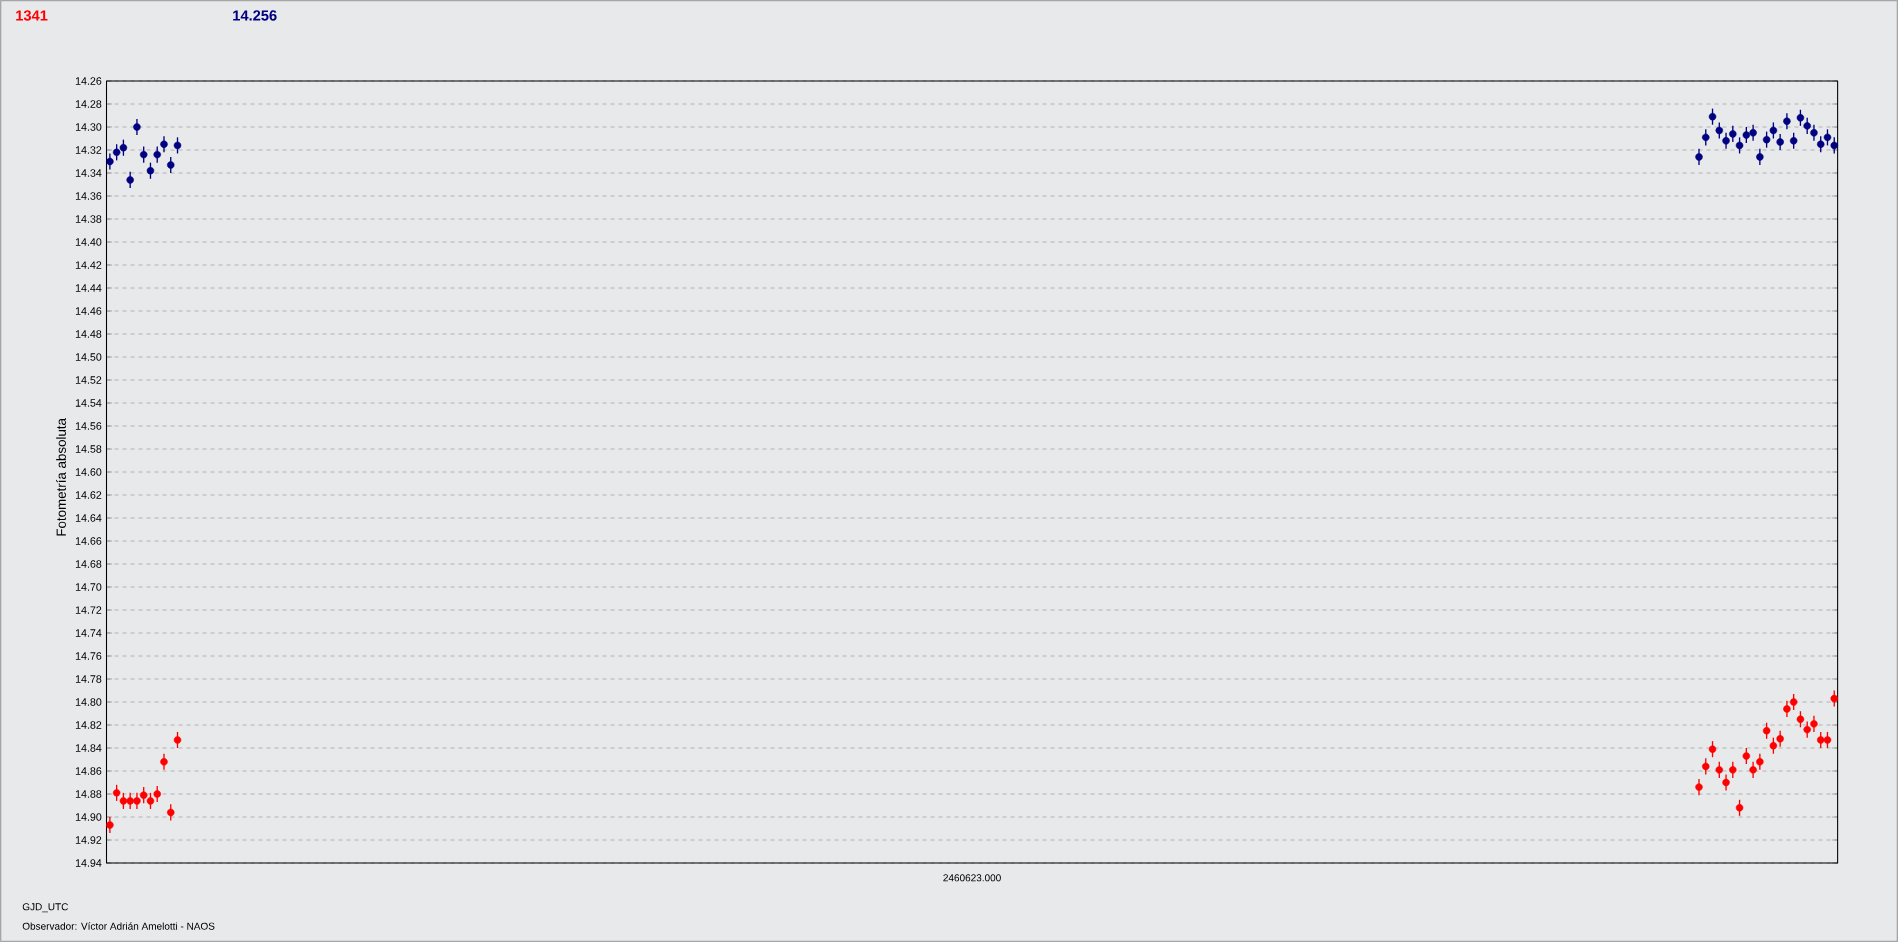 The image size is (1898, 942). Describe the element at coordinates (32, 15) in the screenshot. I see `text: 1341` at that location.